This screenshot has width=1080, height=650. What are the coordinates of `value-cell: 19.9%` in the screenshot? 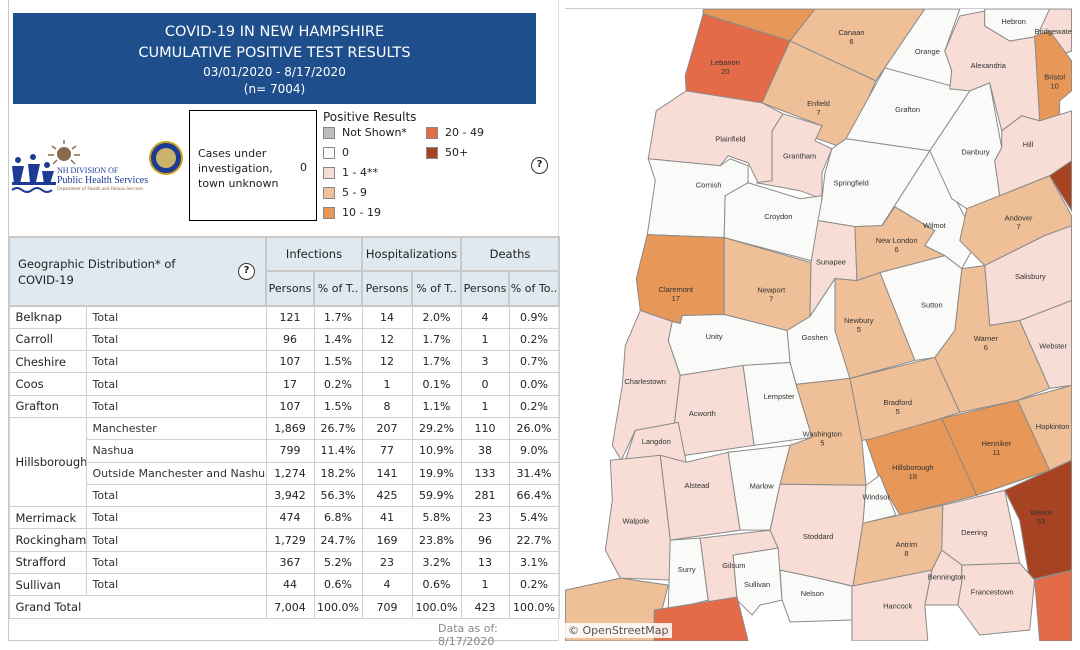 It's located at (436, 473).